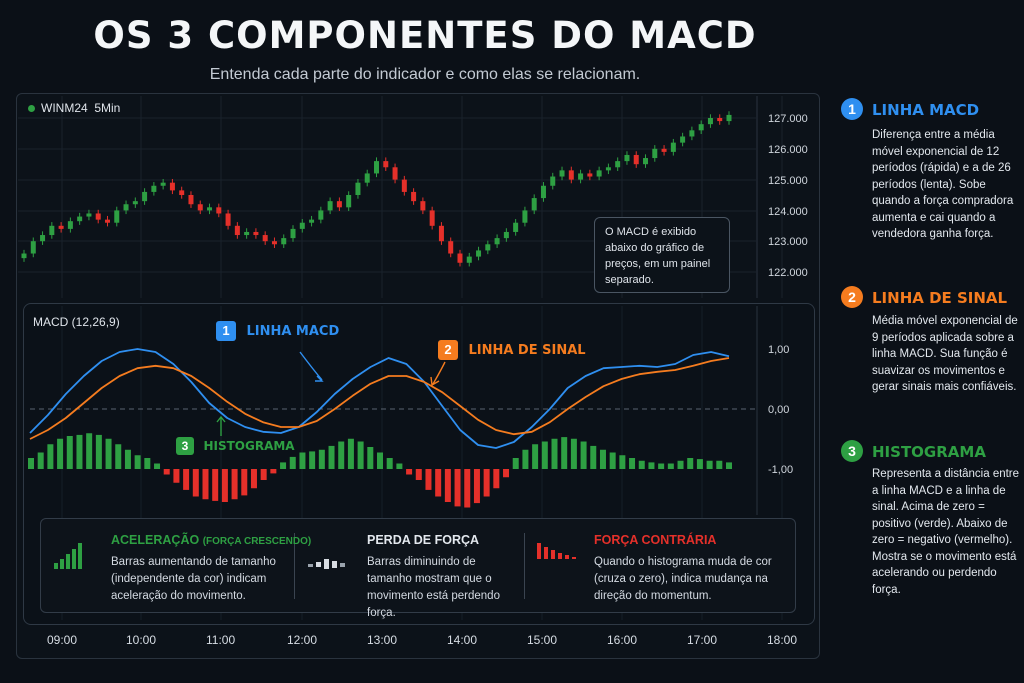 This screenshot has width=1024, height=683. Describe the element at coordinates (622, 640) in the screenshot. I see `time-tick-label: 16:00` at that location.